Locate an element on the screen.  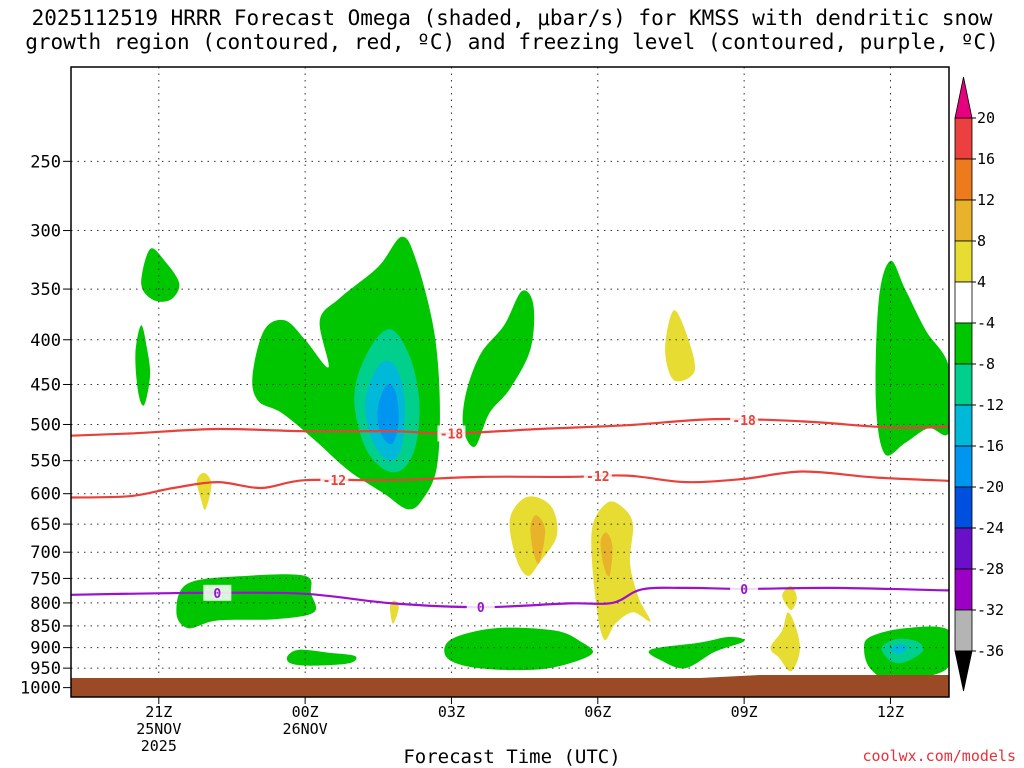
colorbar-label: 16 is located at coordinates (986, 159).